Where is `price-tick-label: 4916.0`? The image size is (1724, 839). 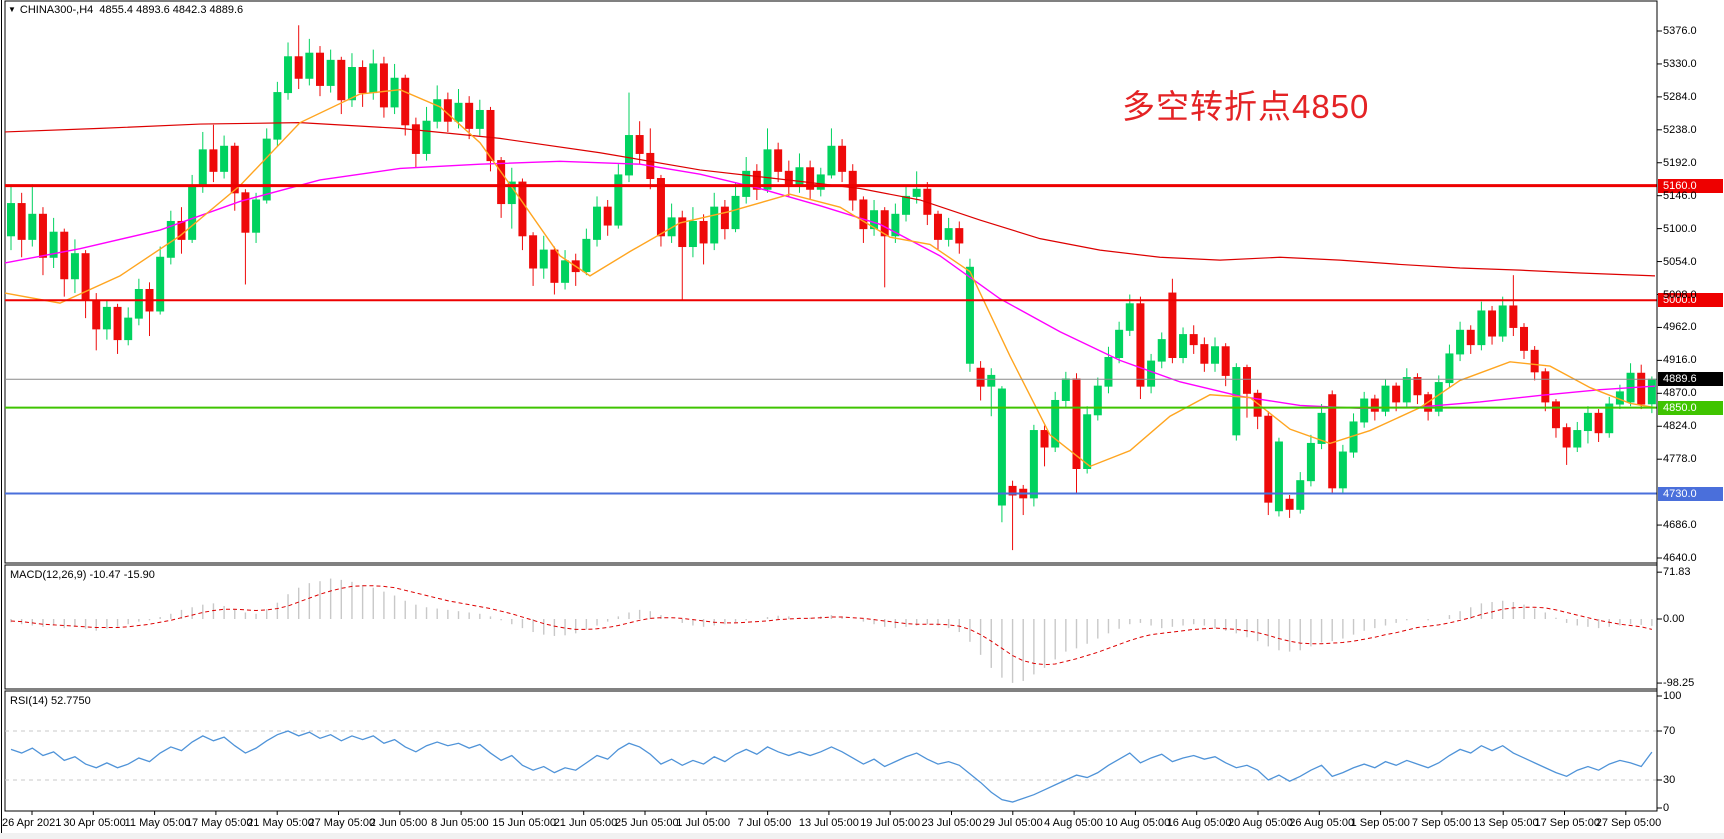 price-tick-label: 4916.0 is located at coordinates (1680, 360).